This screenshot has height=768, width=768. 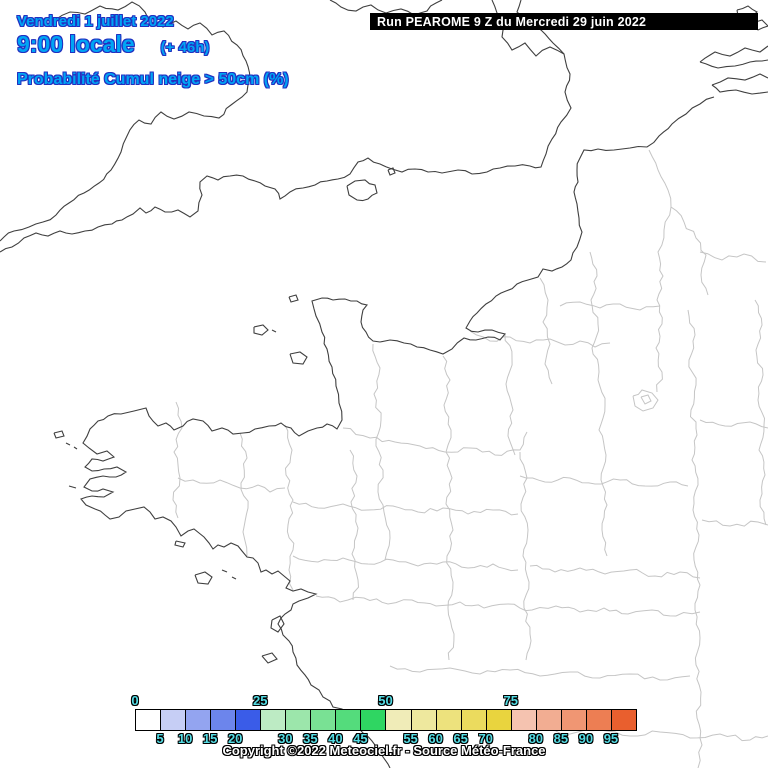 I want to click on legend-tick-label: 40, so click(x=335, y=738).